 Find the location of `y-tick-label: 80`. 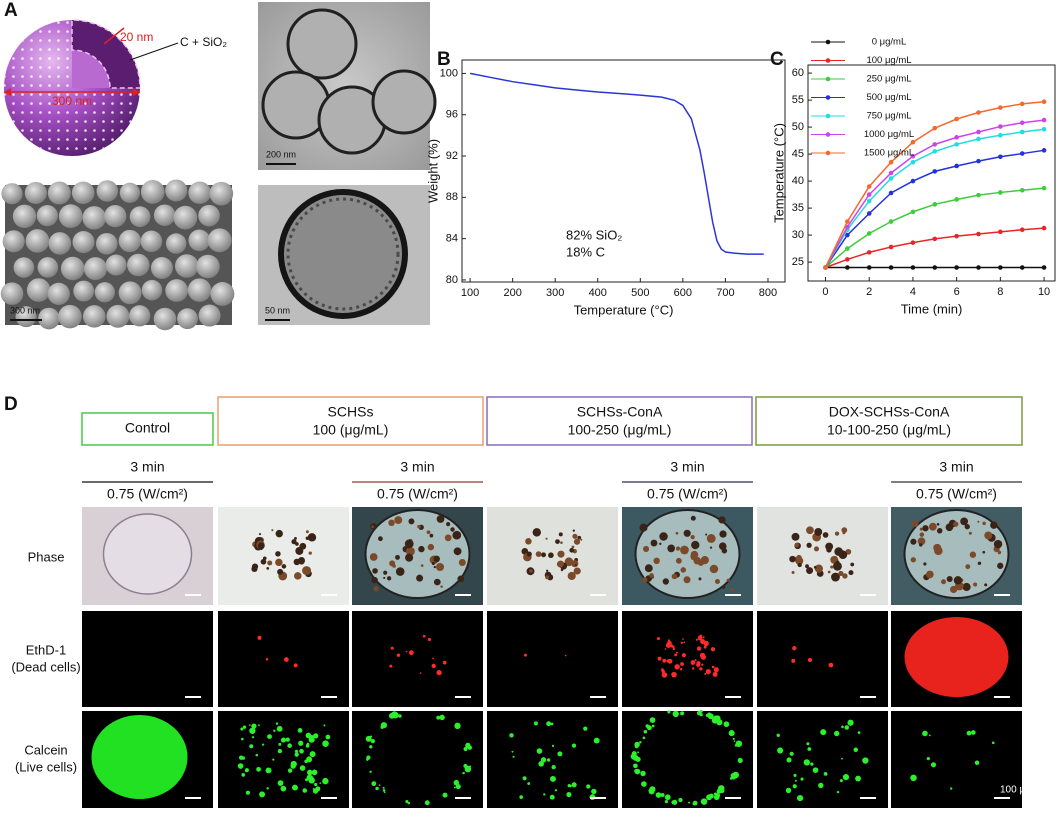

y-tick-label: 80 is located at coordinates (452, 280).